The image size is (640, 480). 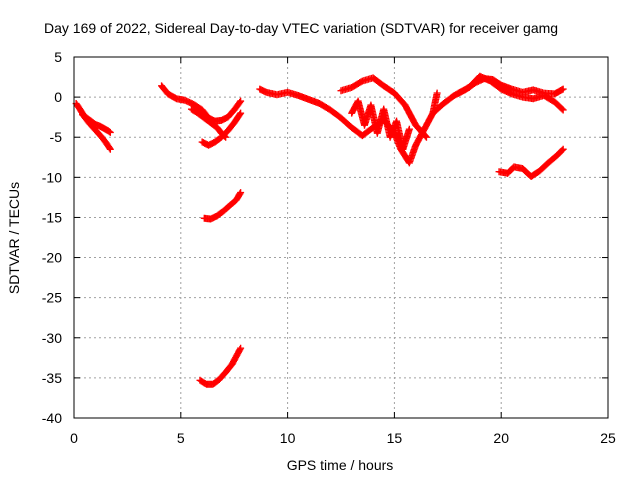 What do you see at coordinates (208, 123) in the screenshot?
I see `series-arc-morning-b` at bounding box center [208, 123].